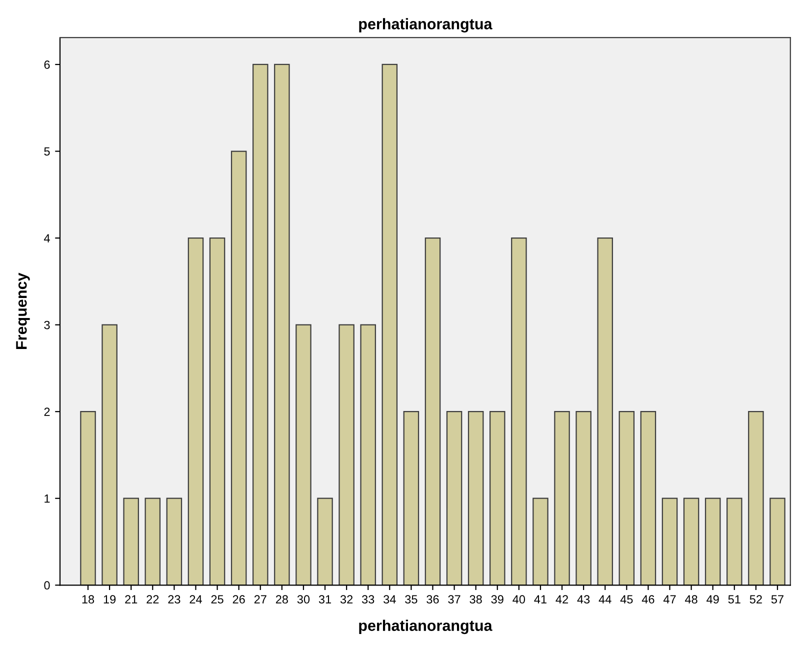 The width and height of the screenshot is (800, 648). Describe the element at coordinates (196, 599) in the screenshot. I see `x-tick-label: 24` at that location.